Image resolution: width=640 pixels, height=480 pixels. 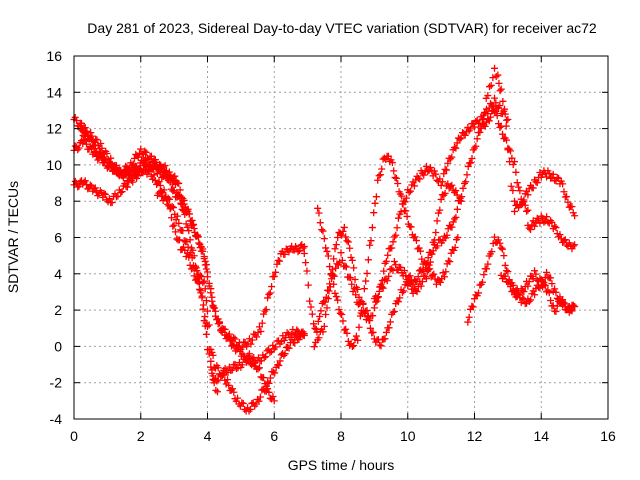 I want to click on y-axis-label: SDTVAR / TECUs, so click(x=13, y=237).